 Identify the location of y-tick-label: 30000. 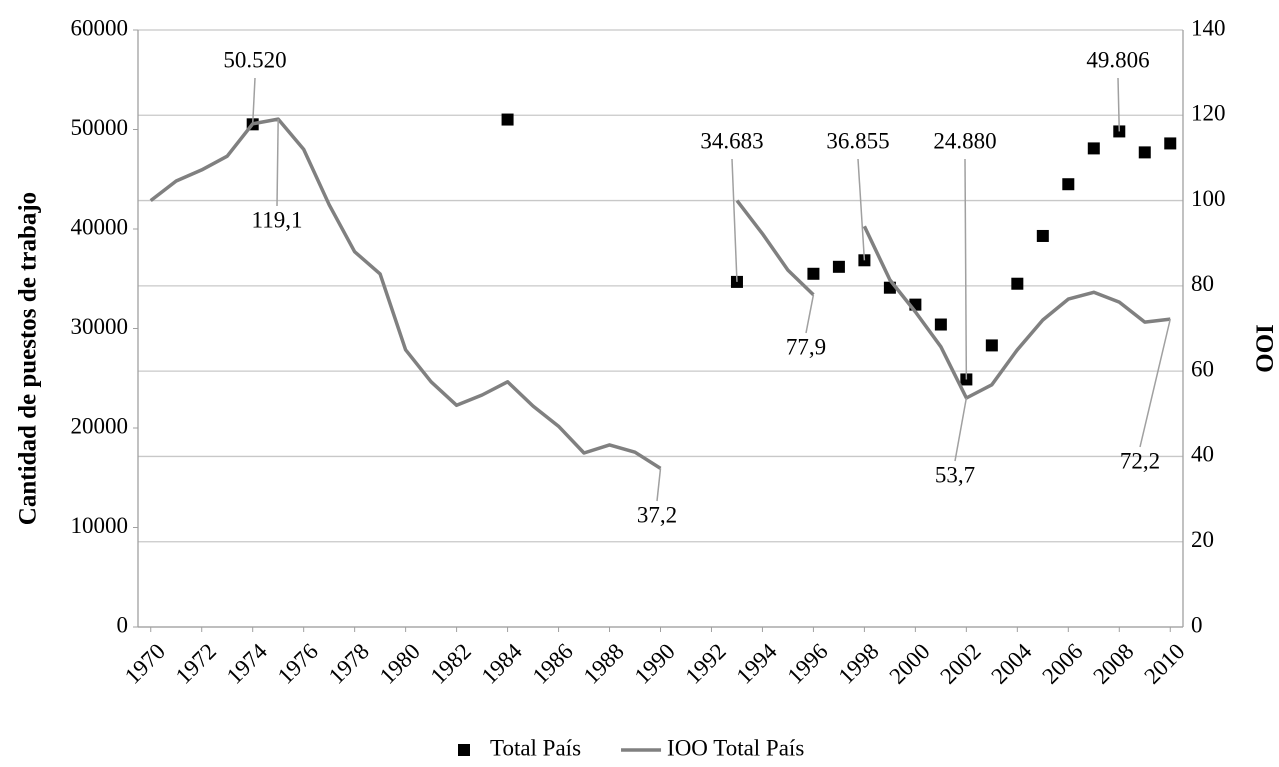
(100, 326).